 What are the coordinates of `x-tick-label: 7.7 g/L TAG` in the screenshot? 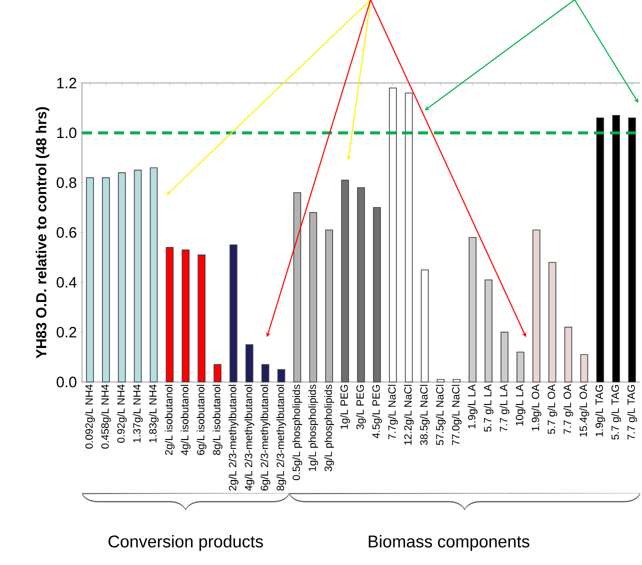 It's located at (632, 412).